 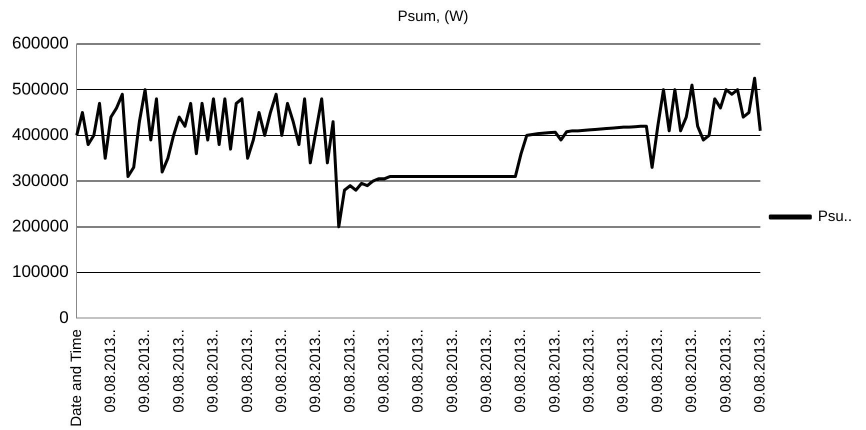 What do you see at coordinates (40, 43) in the screenshot?
I see `y-tick-label: 600000` at bounding box center [40, 43].